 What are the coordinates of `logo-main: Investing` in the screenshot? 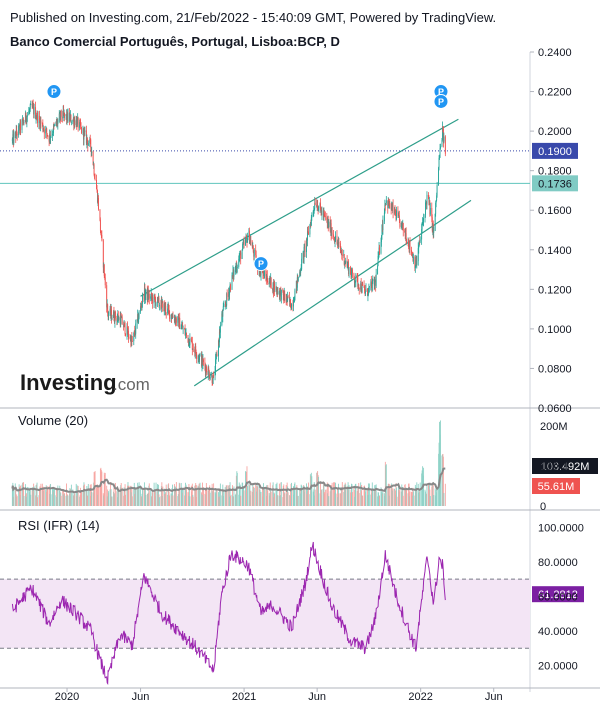 It's located at (68, 382).